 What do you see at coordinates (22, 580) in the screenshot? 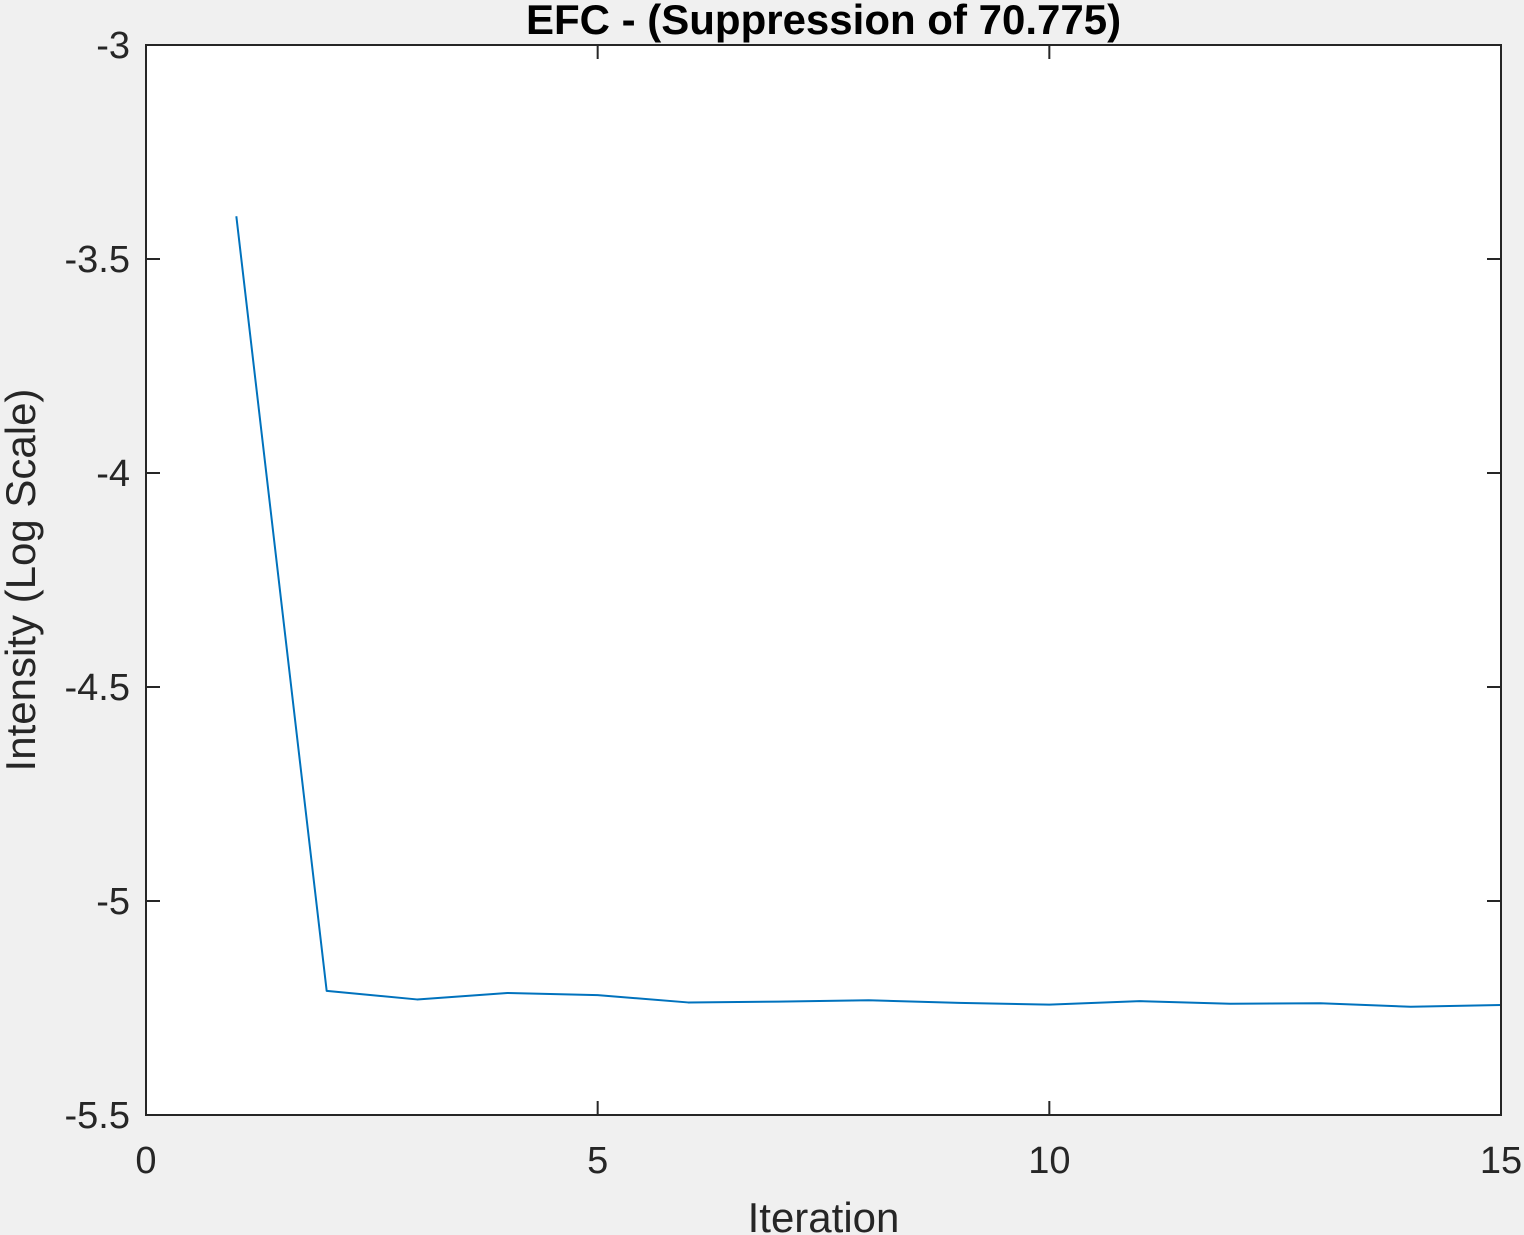
I see `y-axis-label: Intensity (Log Scale)` at bounding box center [22, 580].